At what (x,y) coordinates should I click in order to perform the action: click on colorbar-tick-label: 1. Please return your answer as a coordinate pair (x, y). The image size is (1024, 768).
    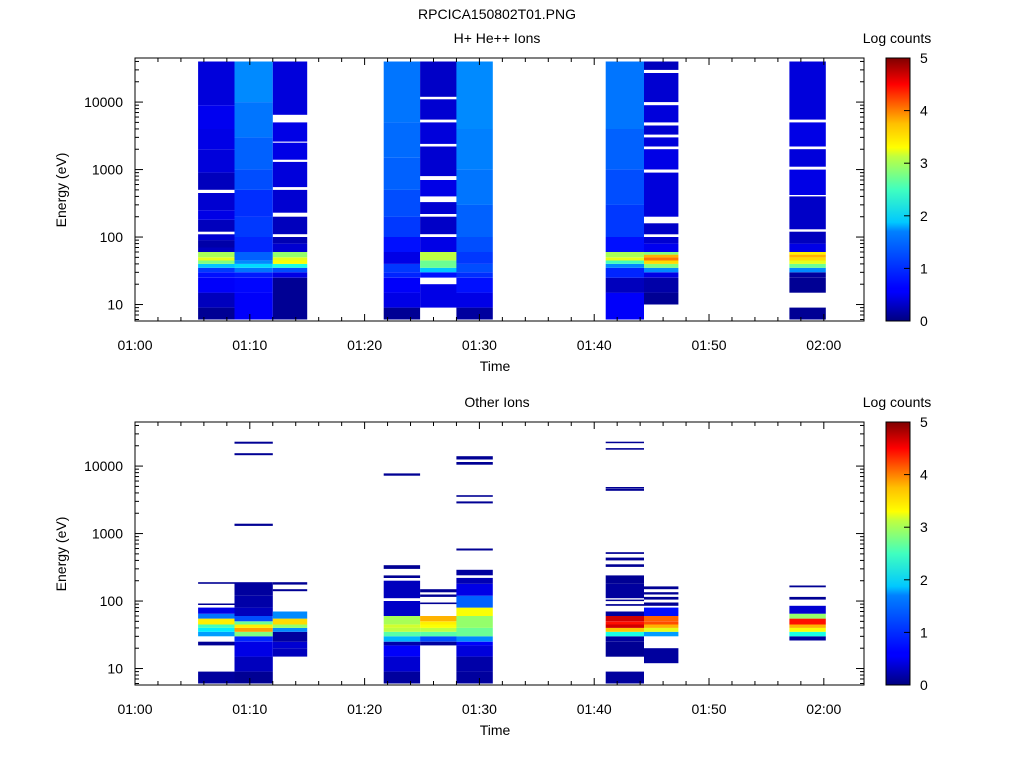
    Looking at the image, I should click on (924, 268).